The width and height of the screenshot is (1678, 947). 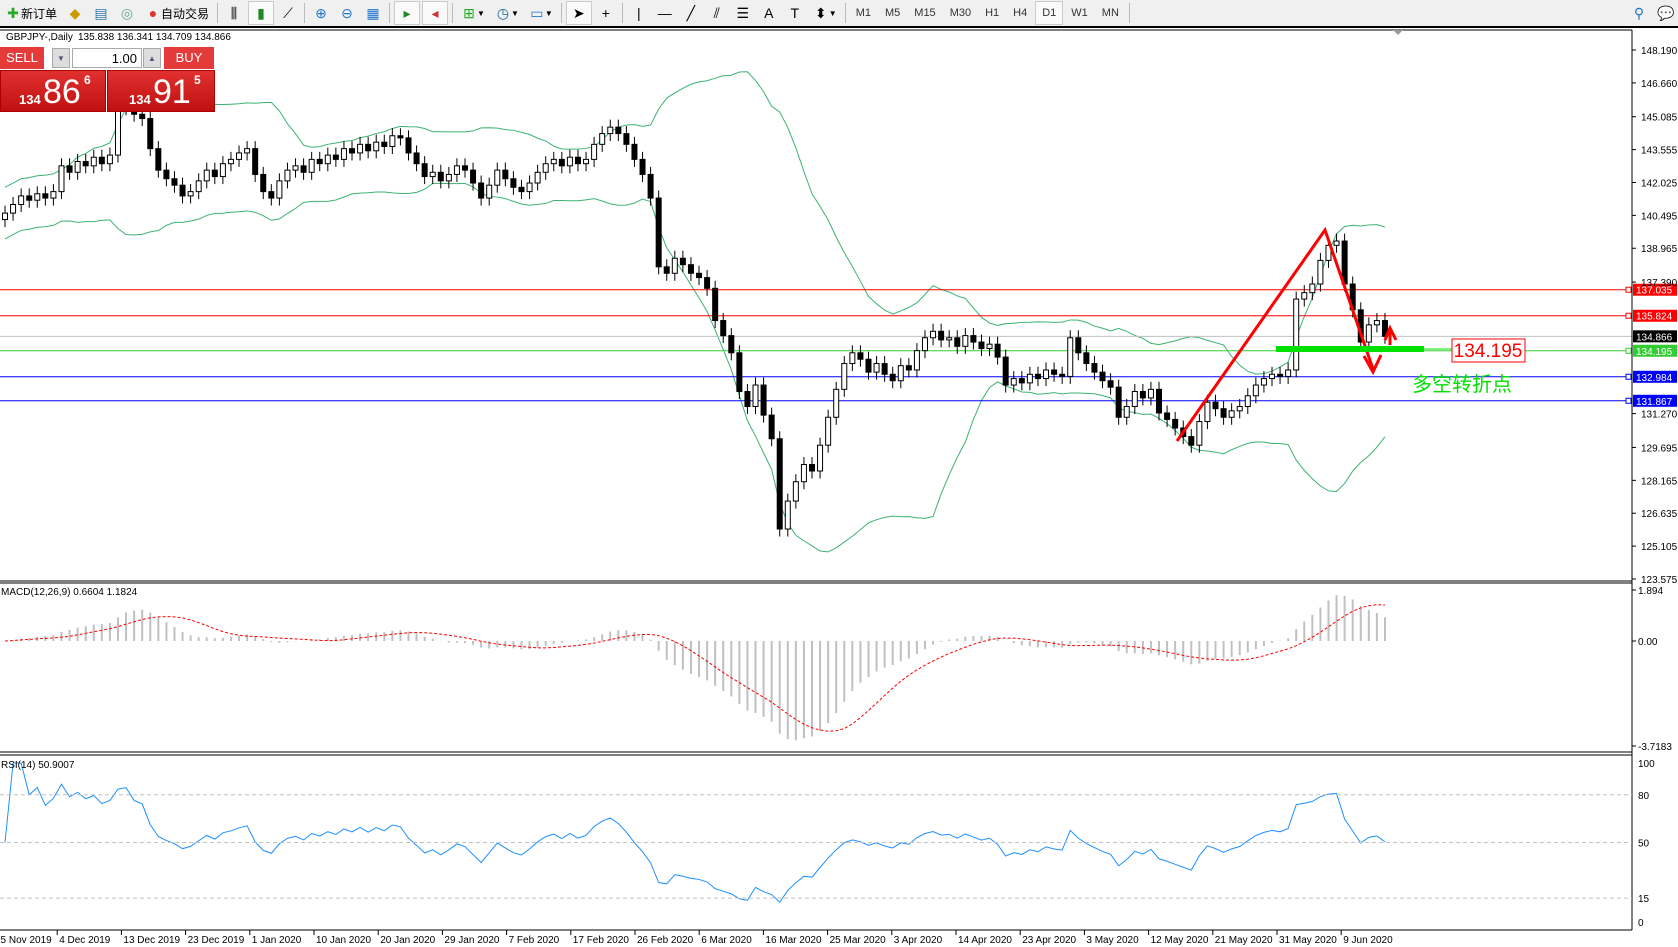 What do you see at coordinates (1644, 844) in the screenshot?
I see `rsi-axis-label: 50` at bounding box center [1644, 844].